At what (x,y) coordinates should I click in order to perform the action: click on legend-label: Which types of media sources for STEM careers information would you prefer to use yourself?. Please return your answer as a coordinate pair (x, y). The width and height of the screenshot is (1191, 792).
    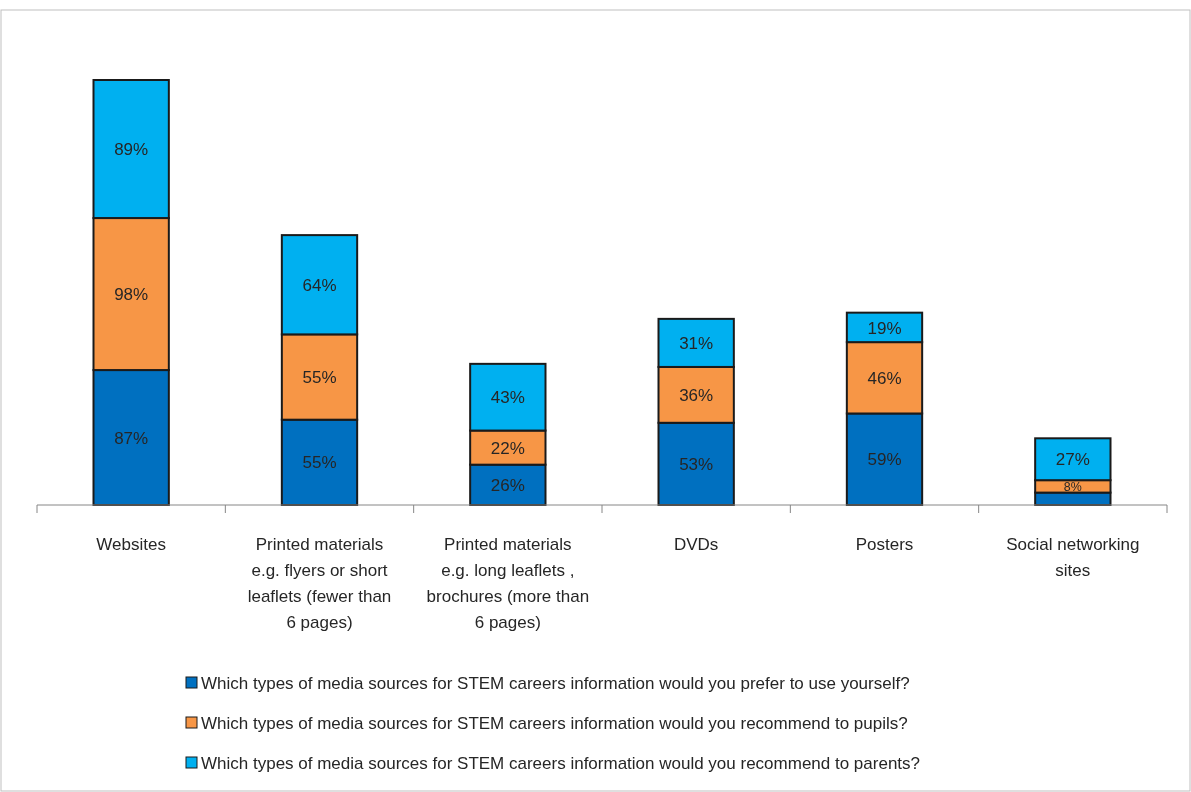
    Looking at the image, I should click on (555, 683).